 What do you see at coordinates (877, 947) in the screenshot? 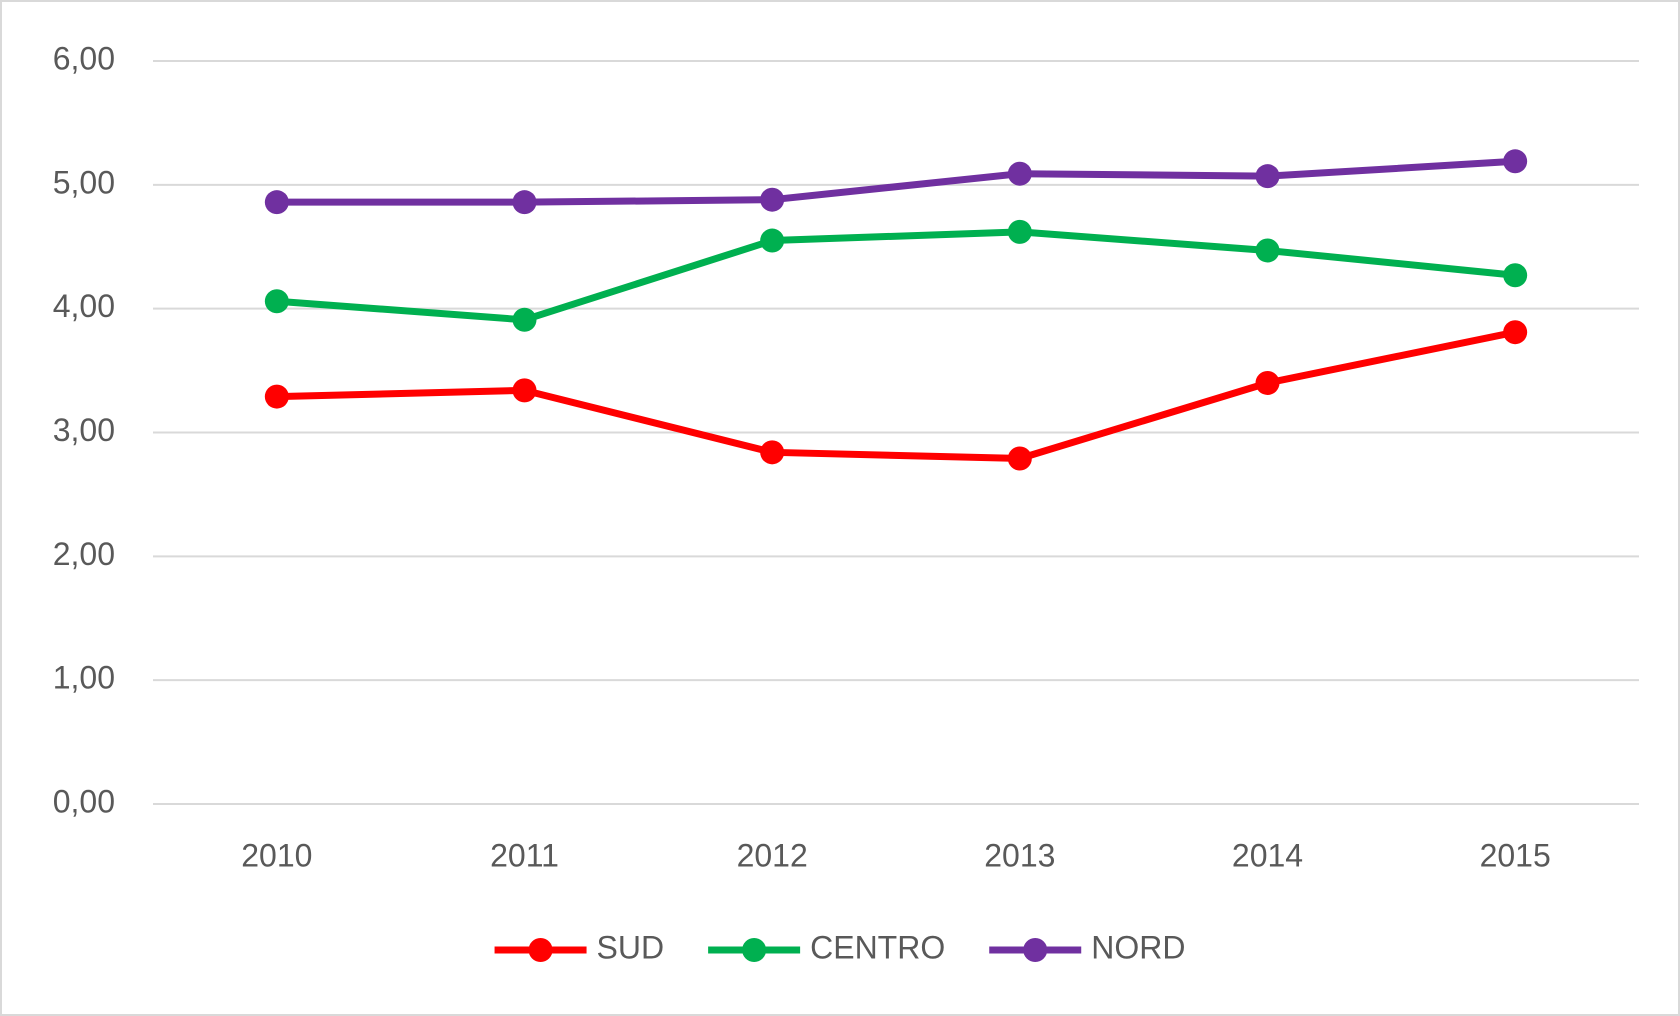
I see `legend-label: CENTRO` at bounding box center [877, 947].